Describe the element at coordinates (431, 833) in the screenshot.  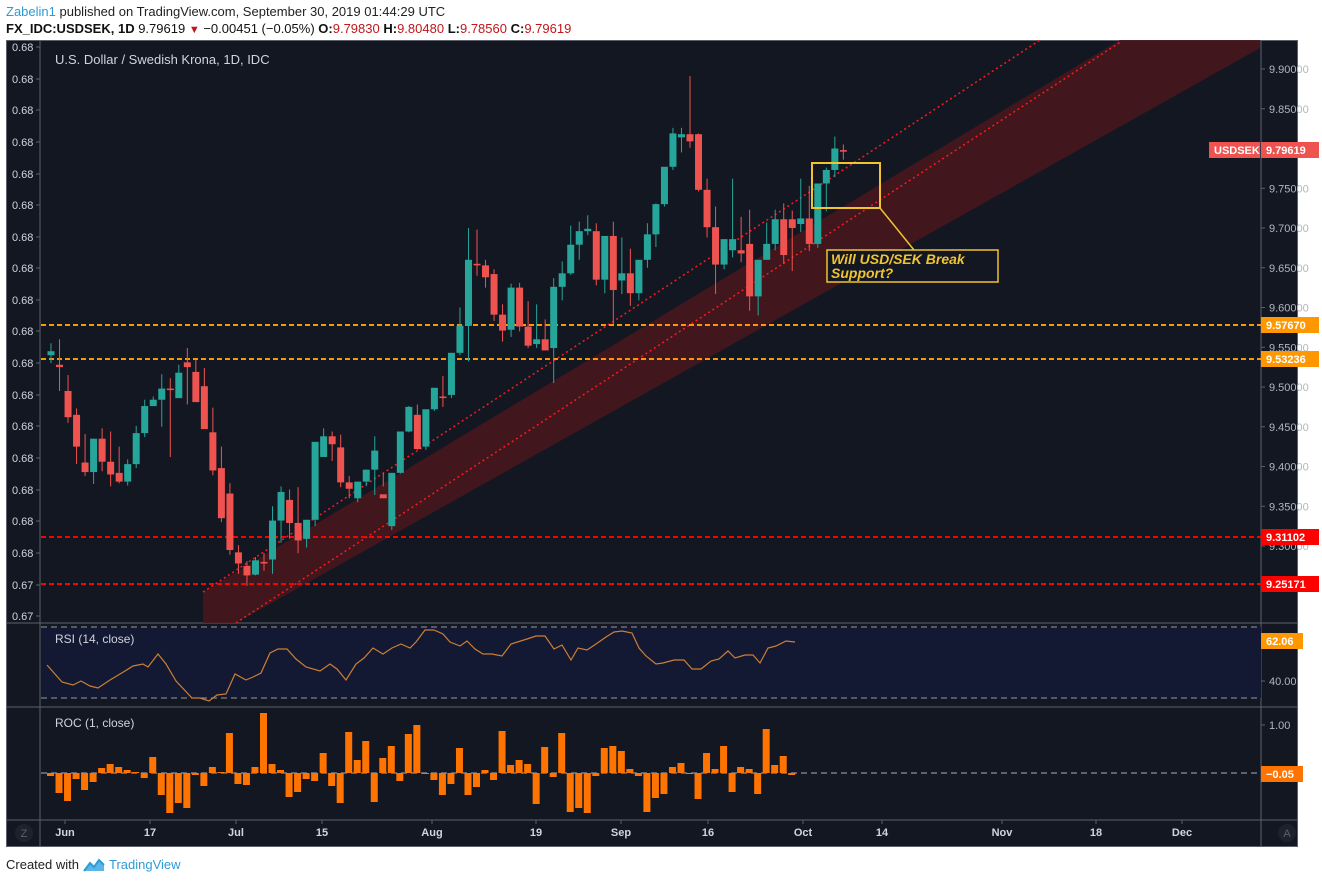
I see `time-axis-label: Aug` at that location.